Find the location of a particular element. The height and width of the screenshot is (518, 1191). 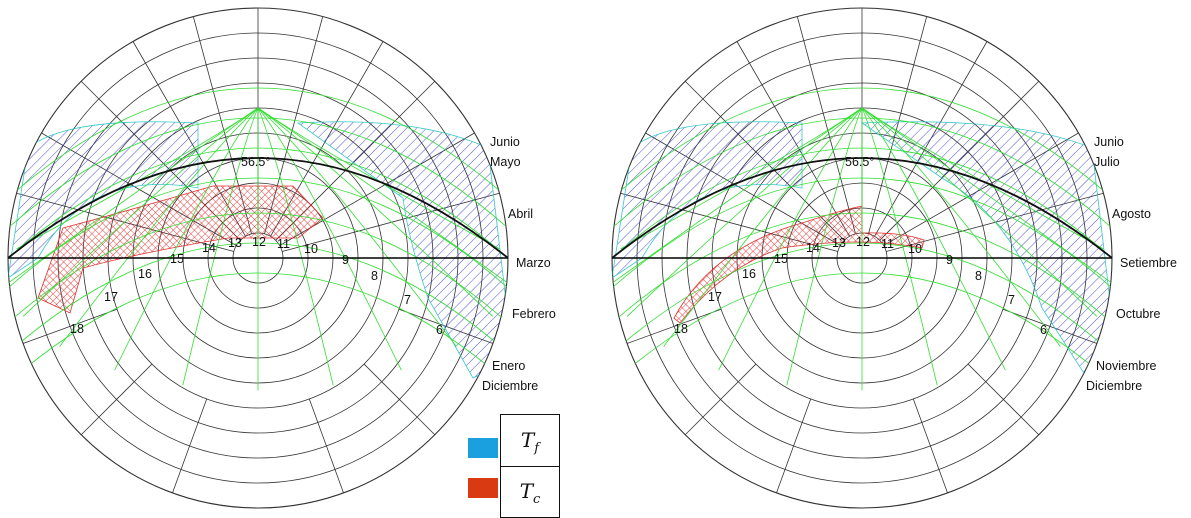

legend-label-tc: Tc is located at coordinates (530, 493).